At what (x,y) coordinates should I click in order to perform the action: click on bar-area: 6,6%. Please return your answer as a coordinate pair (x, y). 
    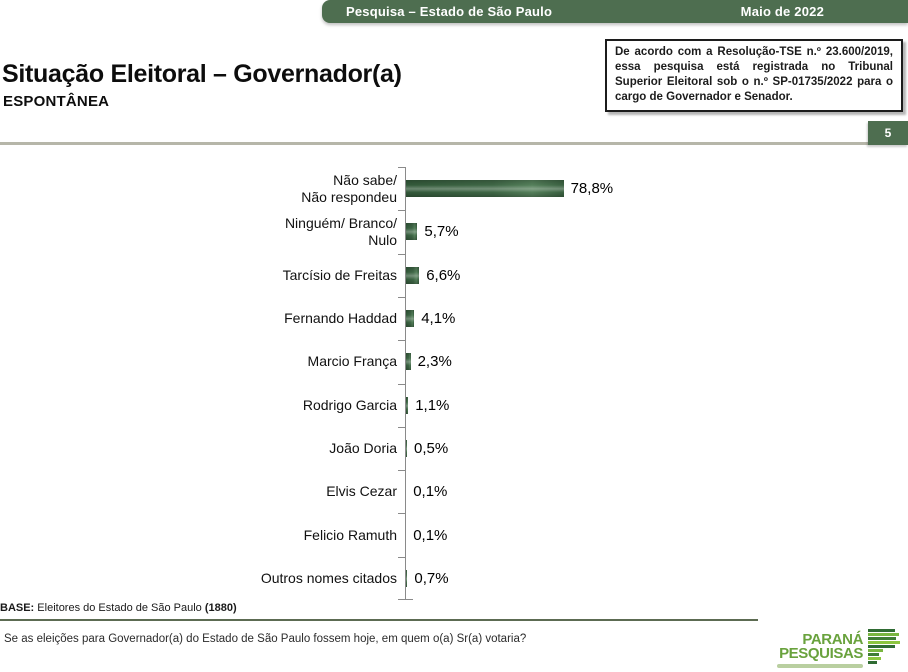
    Looking at the image, I should click on (433, 275).